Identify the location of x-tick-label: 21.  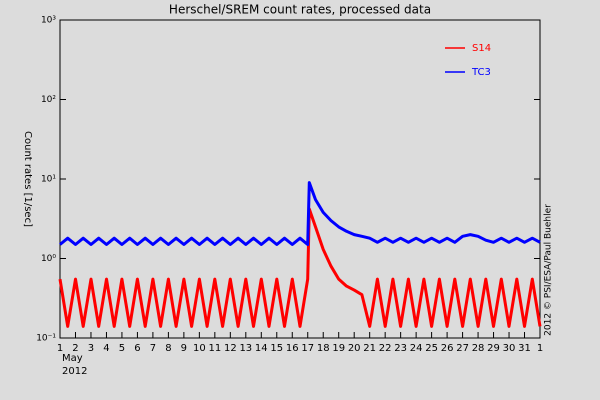
(369, 348).